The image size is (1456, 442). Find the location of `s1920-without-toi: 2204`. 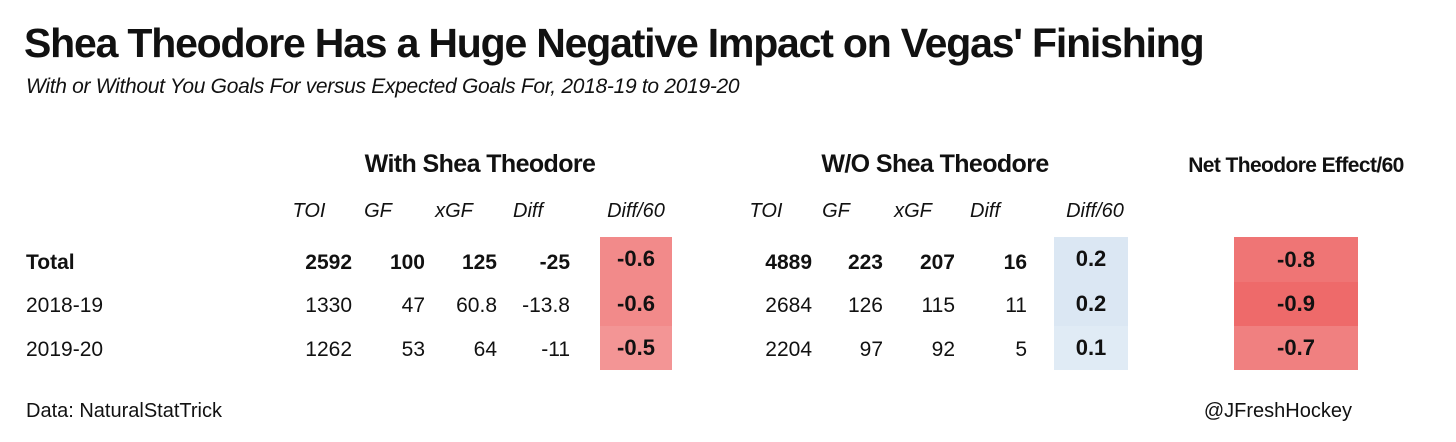

s1920-without-toi: 2204 is located at coordinates (788, 349).